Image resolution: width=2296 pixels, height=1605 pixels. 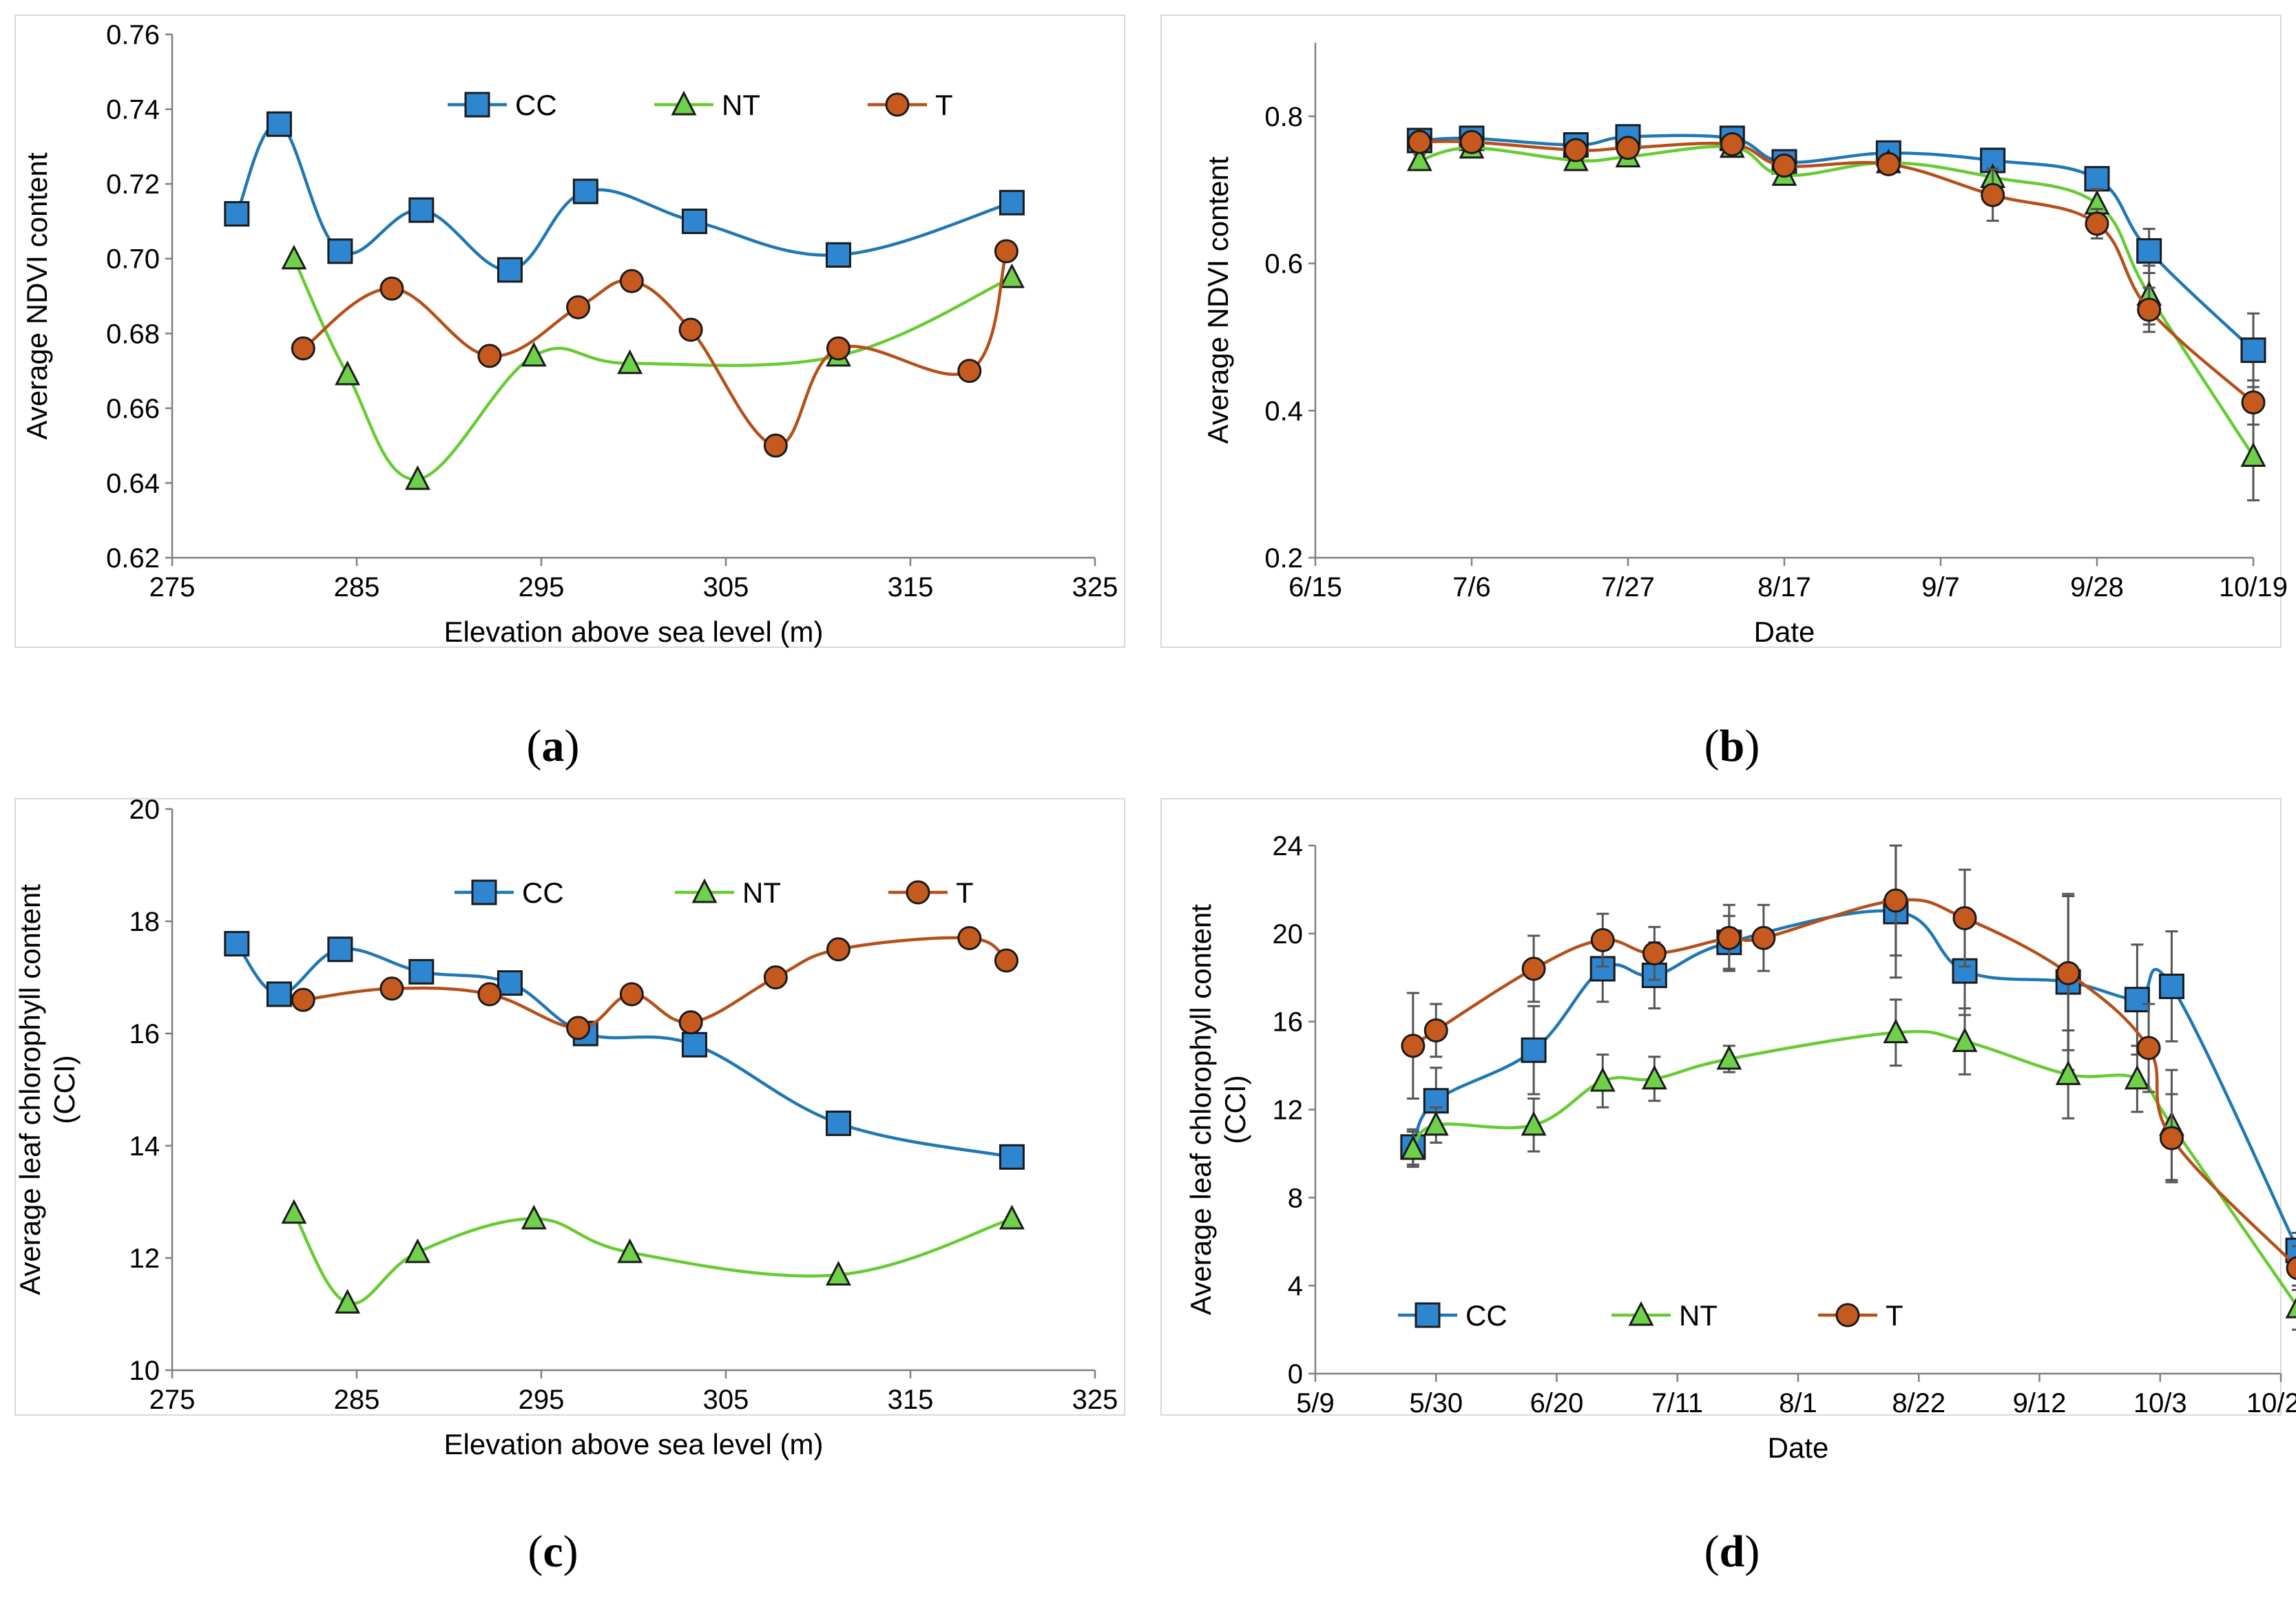 I want to click on y-tick-label: 0.64, so click(x=133, y=484).